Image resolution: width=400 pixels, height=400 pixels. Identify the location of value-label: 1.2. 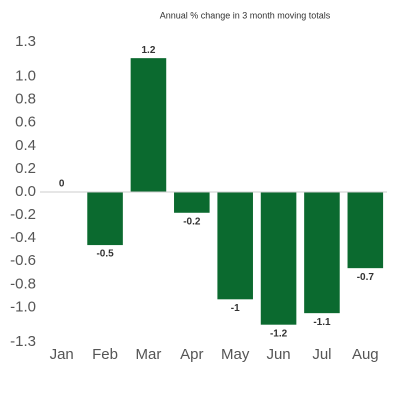
(148, 50).